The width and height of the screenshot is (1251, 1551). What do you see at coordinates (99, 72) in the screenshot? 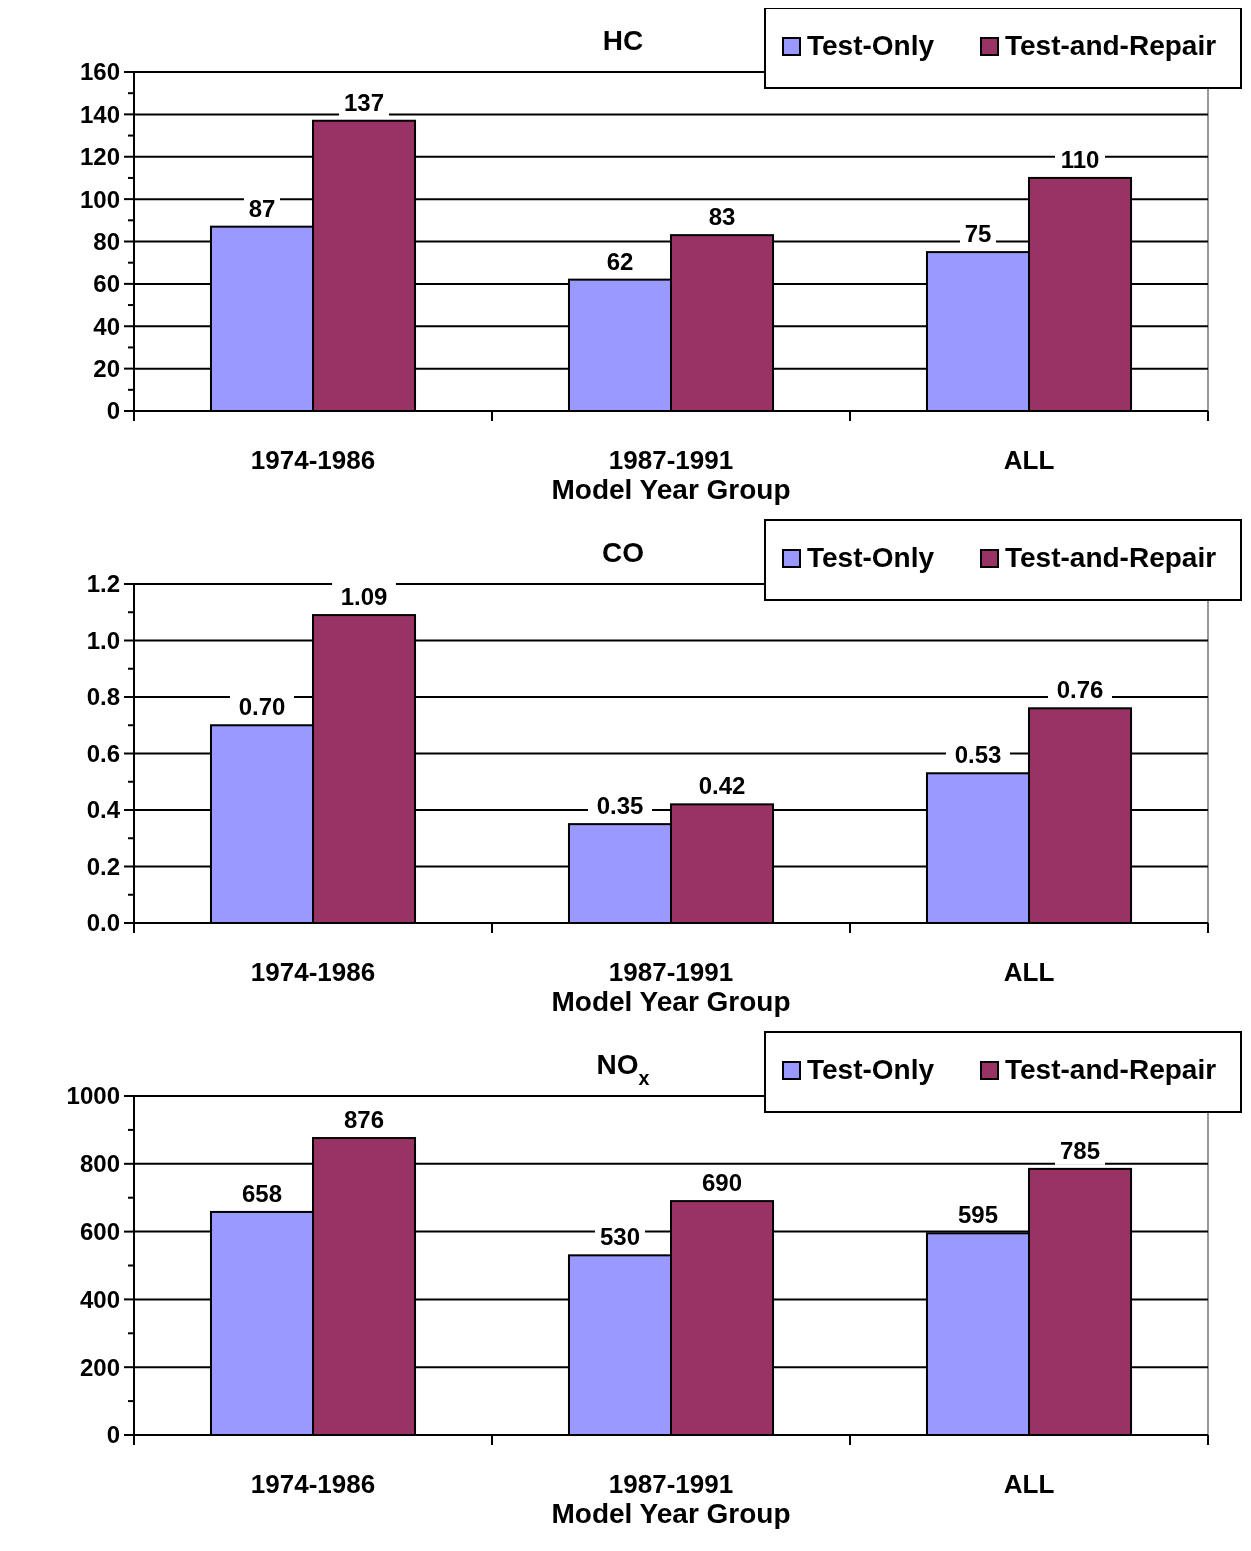
I see `y-tick-label: 160` at bounding box center [99, 72].